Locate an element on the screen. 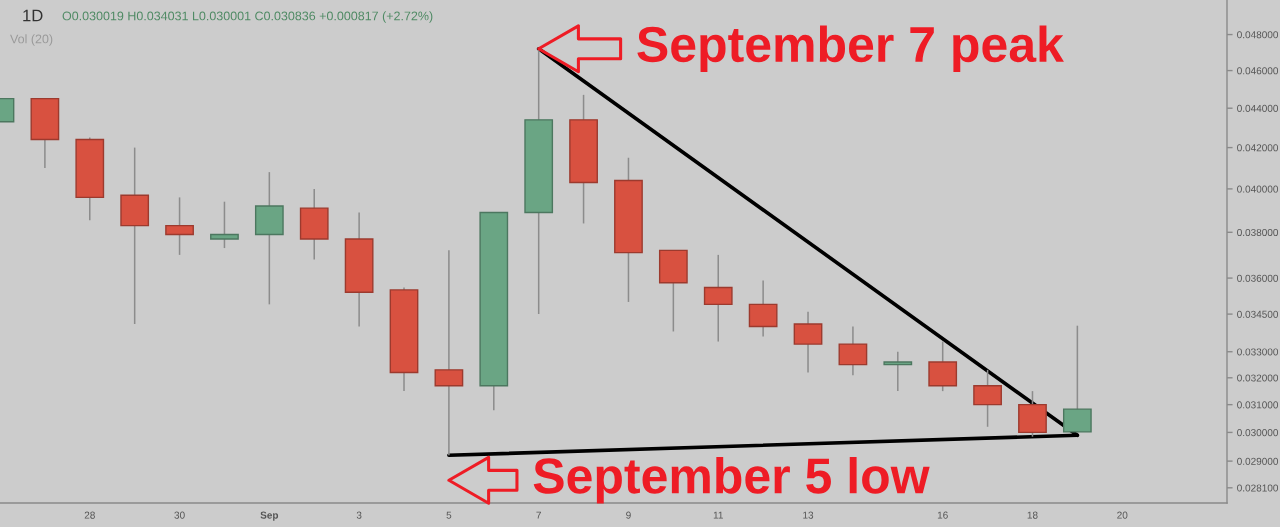  x-tick-label: 30 is located at coordinates (179, 515).